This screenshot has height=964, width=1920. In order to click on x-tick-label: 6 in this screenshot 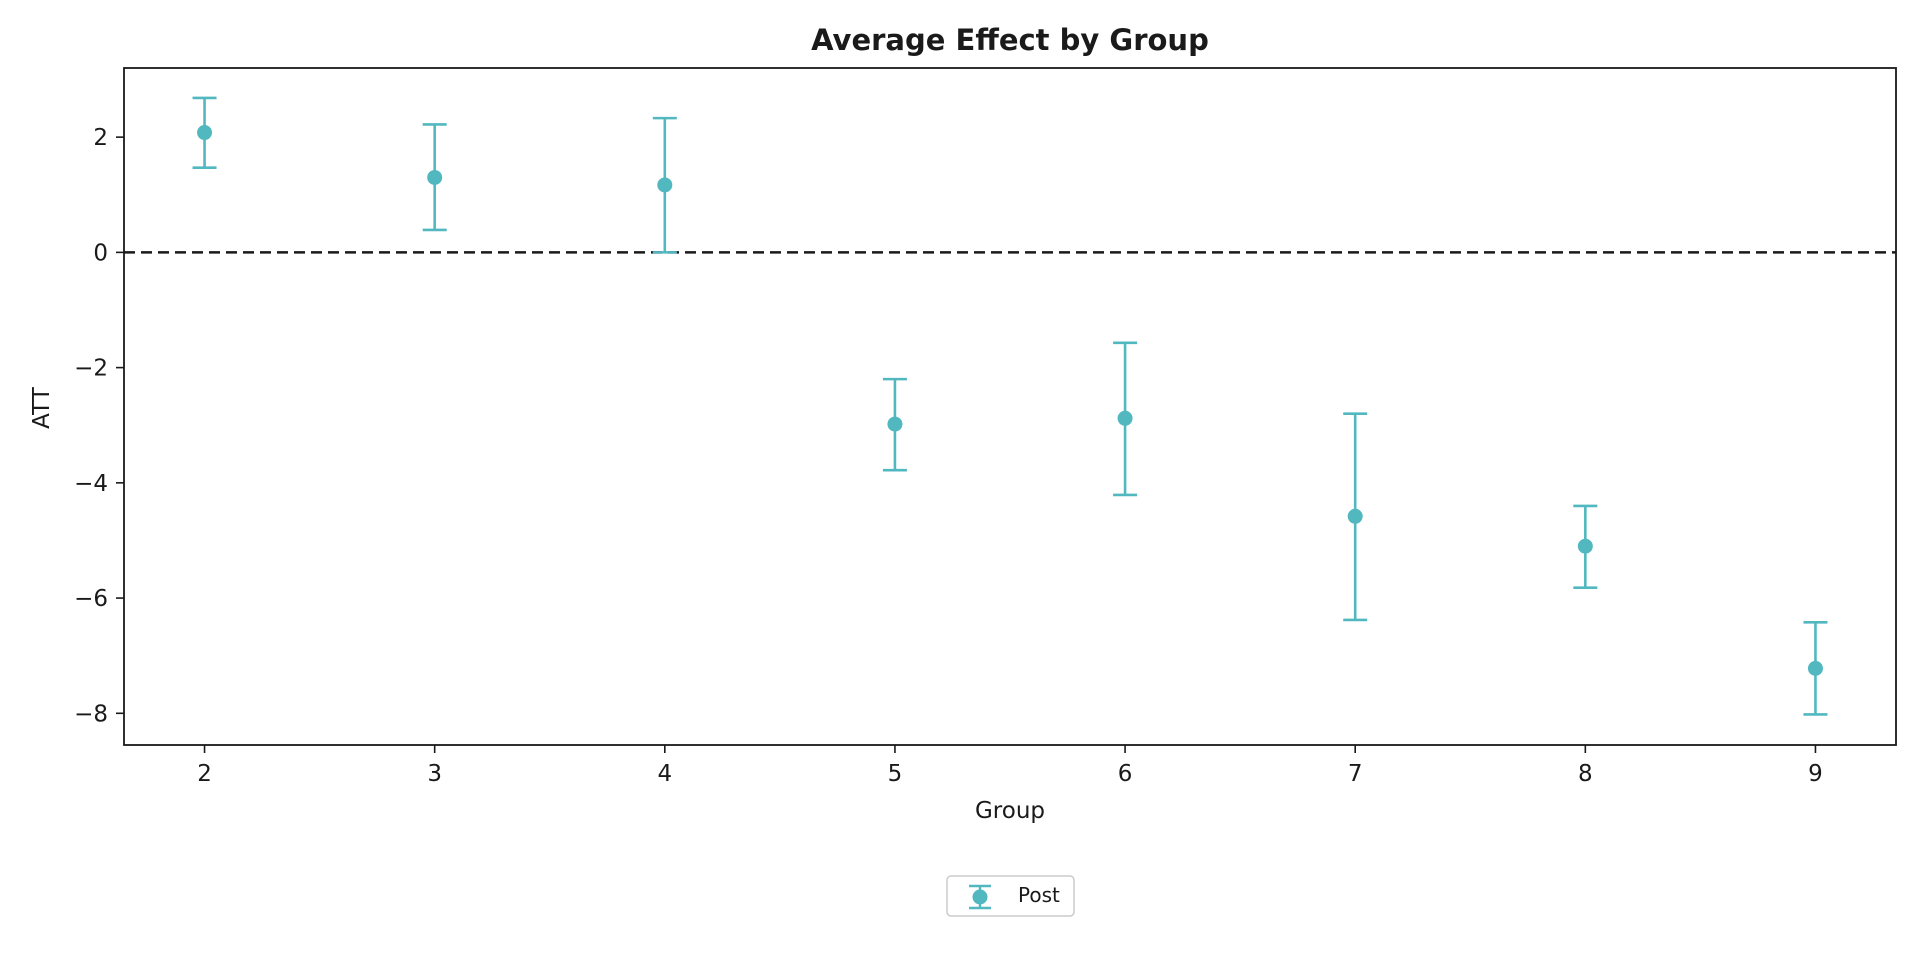, I will do `click(1125, 774)`.